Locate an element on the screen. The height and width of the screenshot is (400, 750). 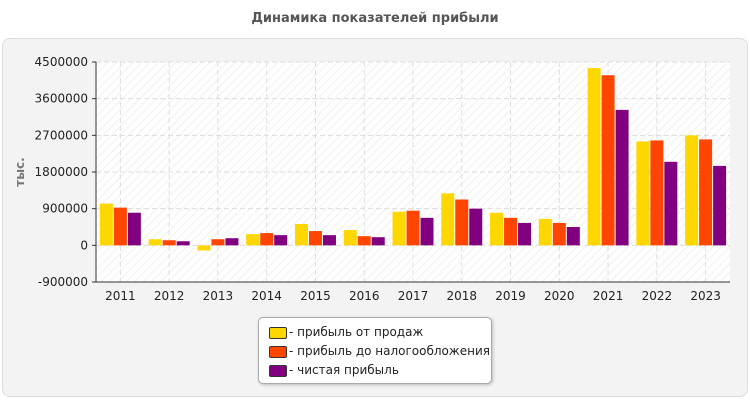
x-tick-label: 2023 is located at coordinates (705, 296).